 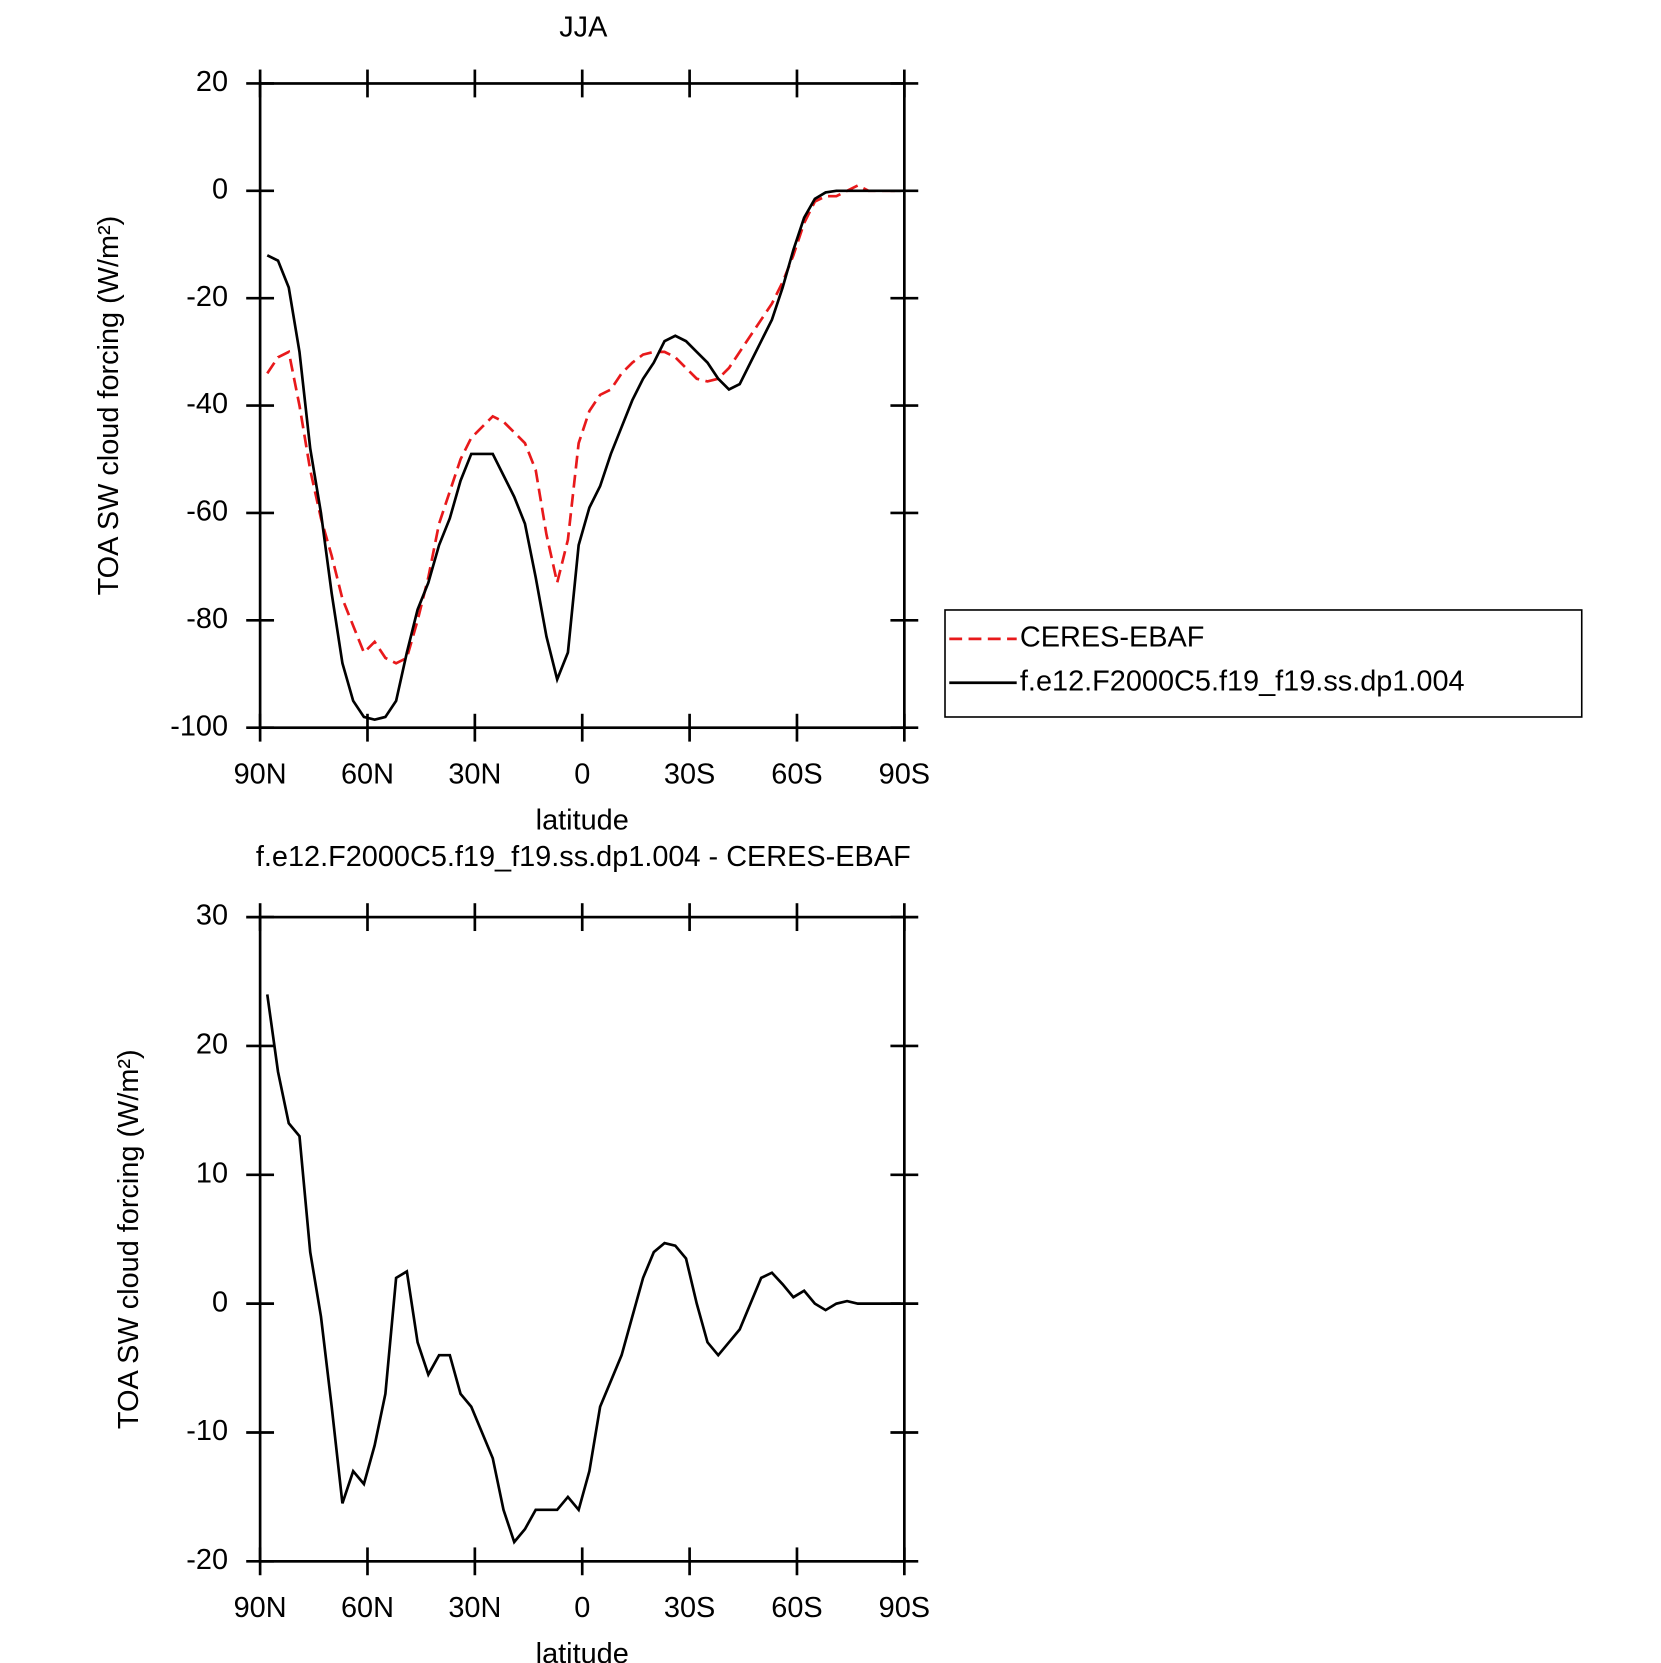 What do you see at coordinates (207, 1431) in the screenshot?
I see `y-tick-label: -10` at bounding box center [207, 1431].